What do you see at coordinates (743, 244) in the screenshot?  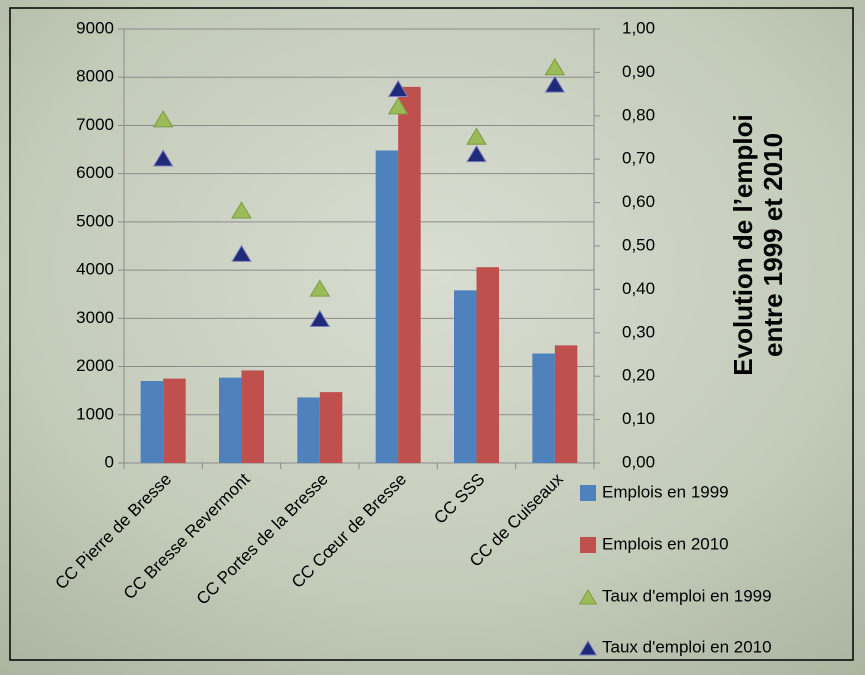 I see `y2-axis-label-line: Evolution de l’emploi` at bounding box center [743, 244].